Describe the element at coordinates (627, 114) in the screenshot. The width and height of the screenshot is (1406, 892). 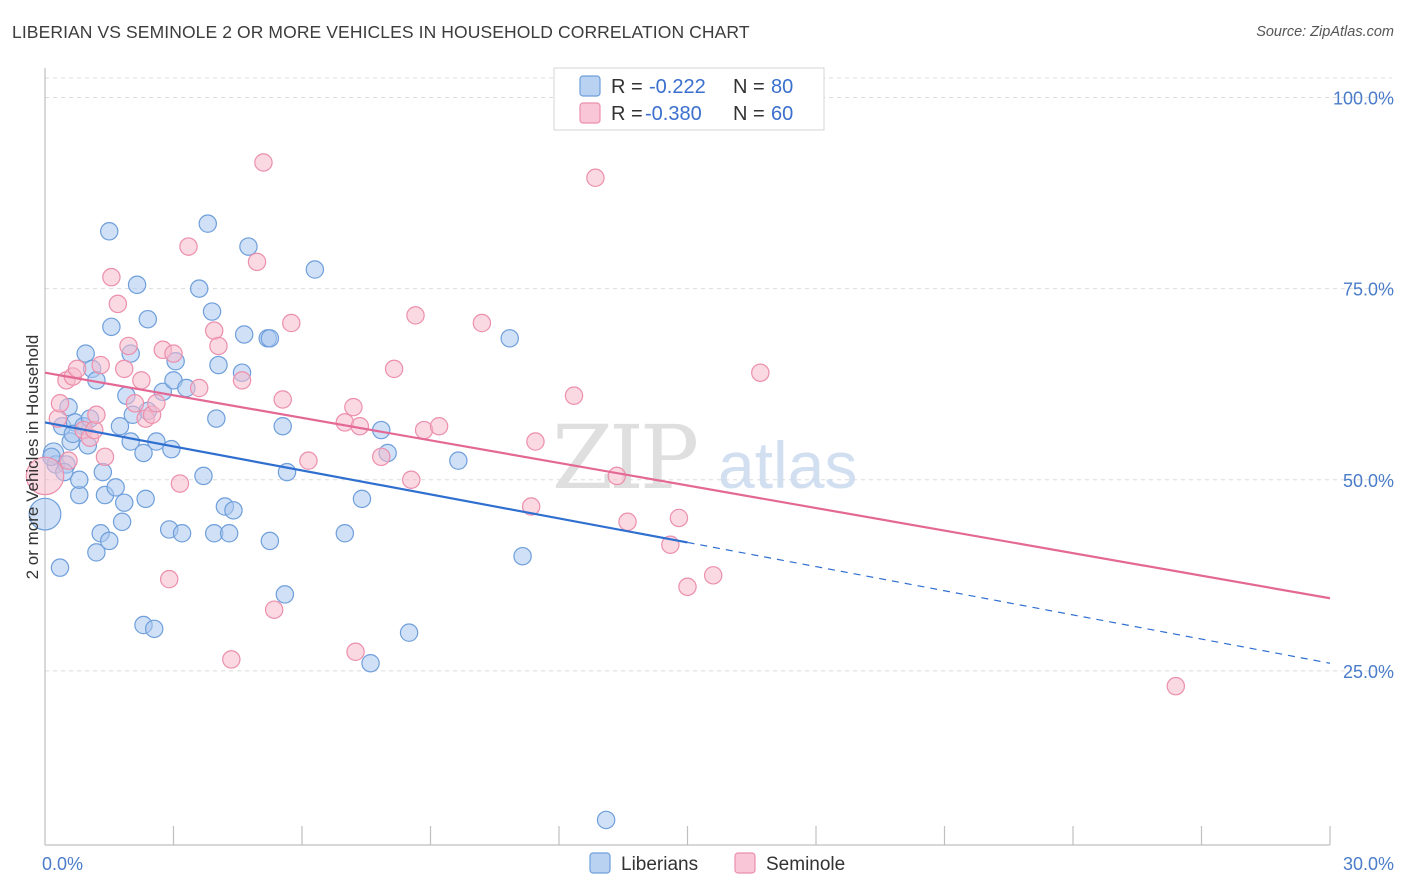
I see `legend-r-label-2: R =` at that location.